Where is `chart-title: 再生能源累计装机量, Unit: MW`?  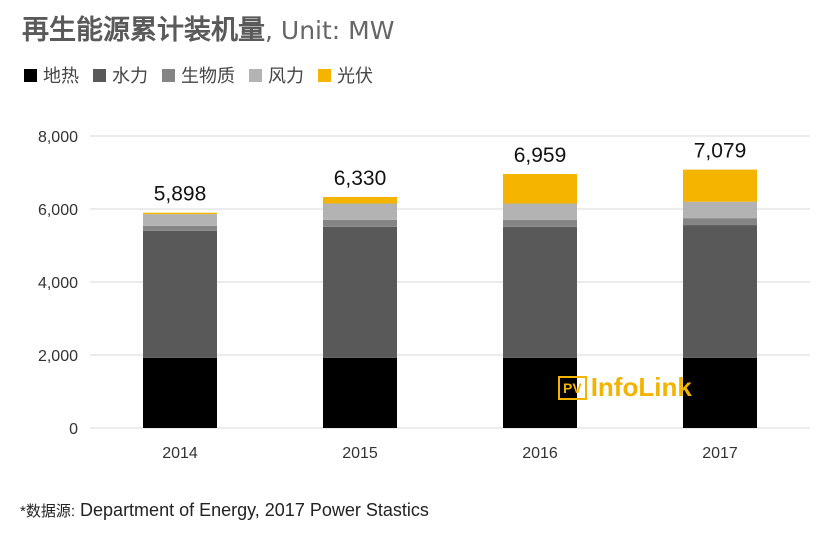 chart-title: 再生能源累计装机量, Unit: MW is located at coordinates (208, 27).